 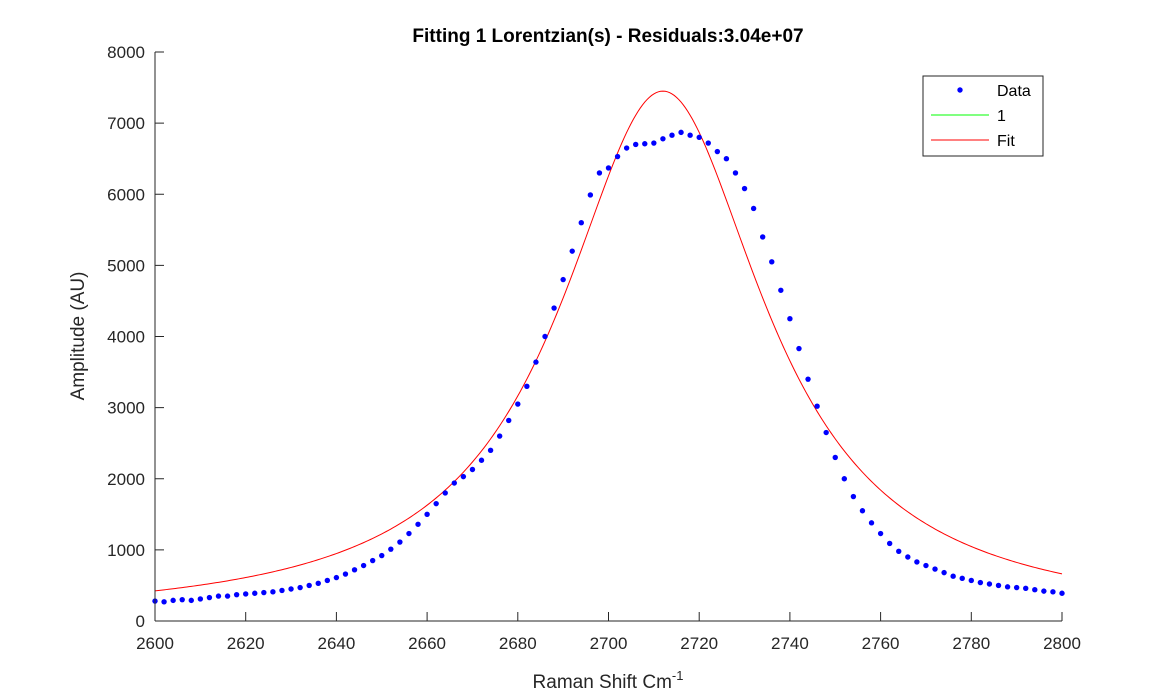 I want to click on y-tick-label: 6000, so click(x=126, y=194).